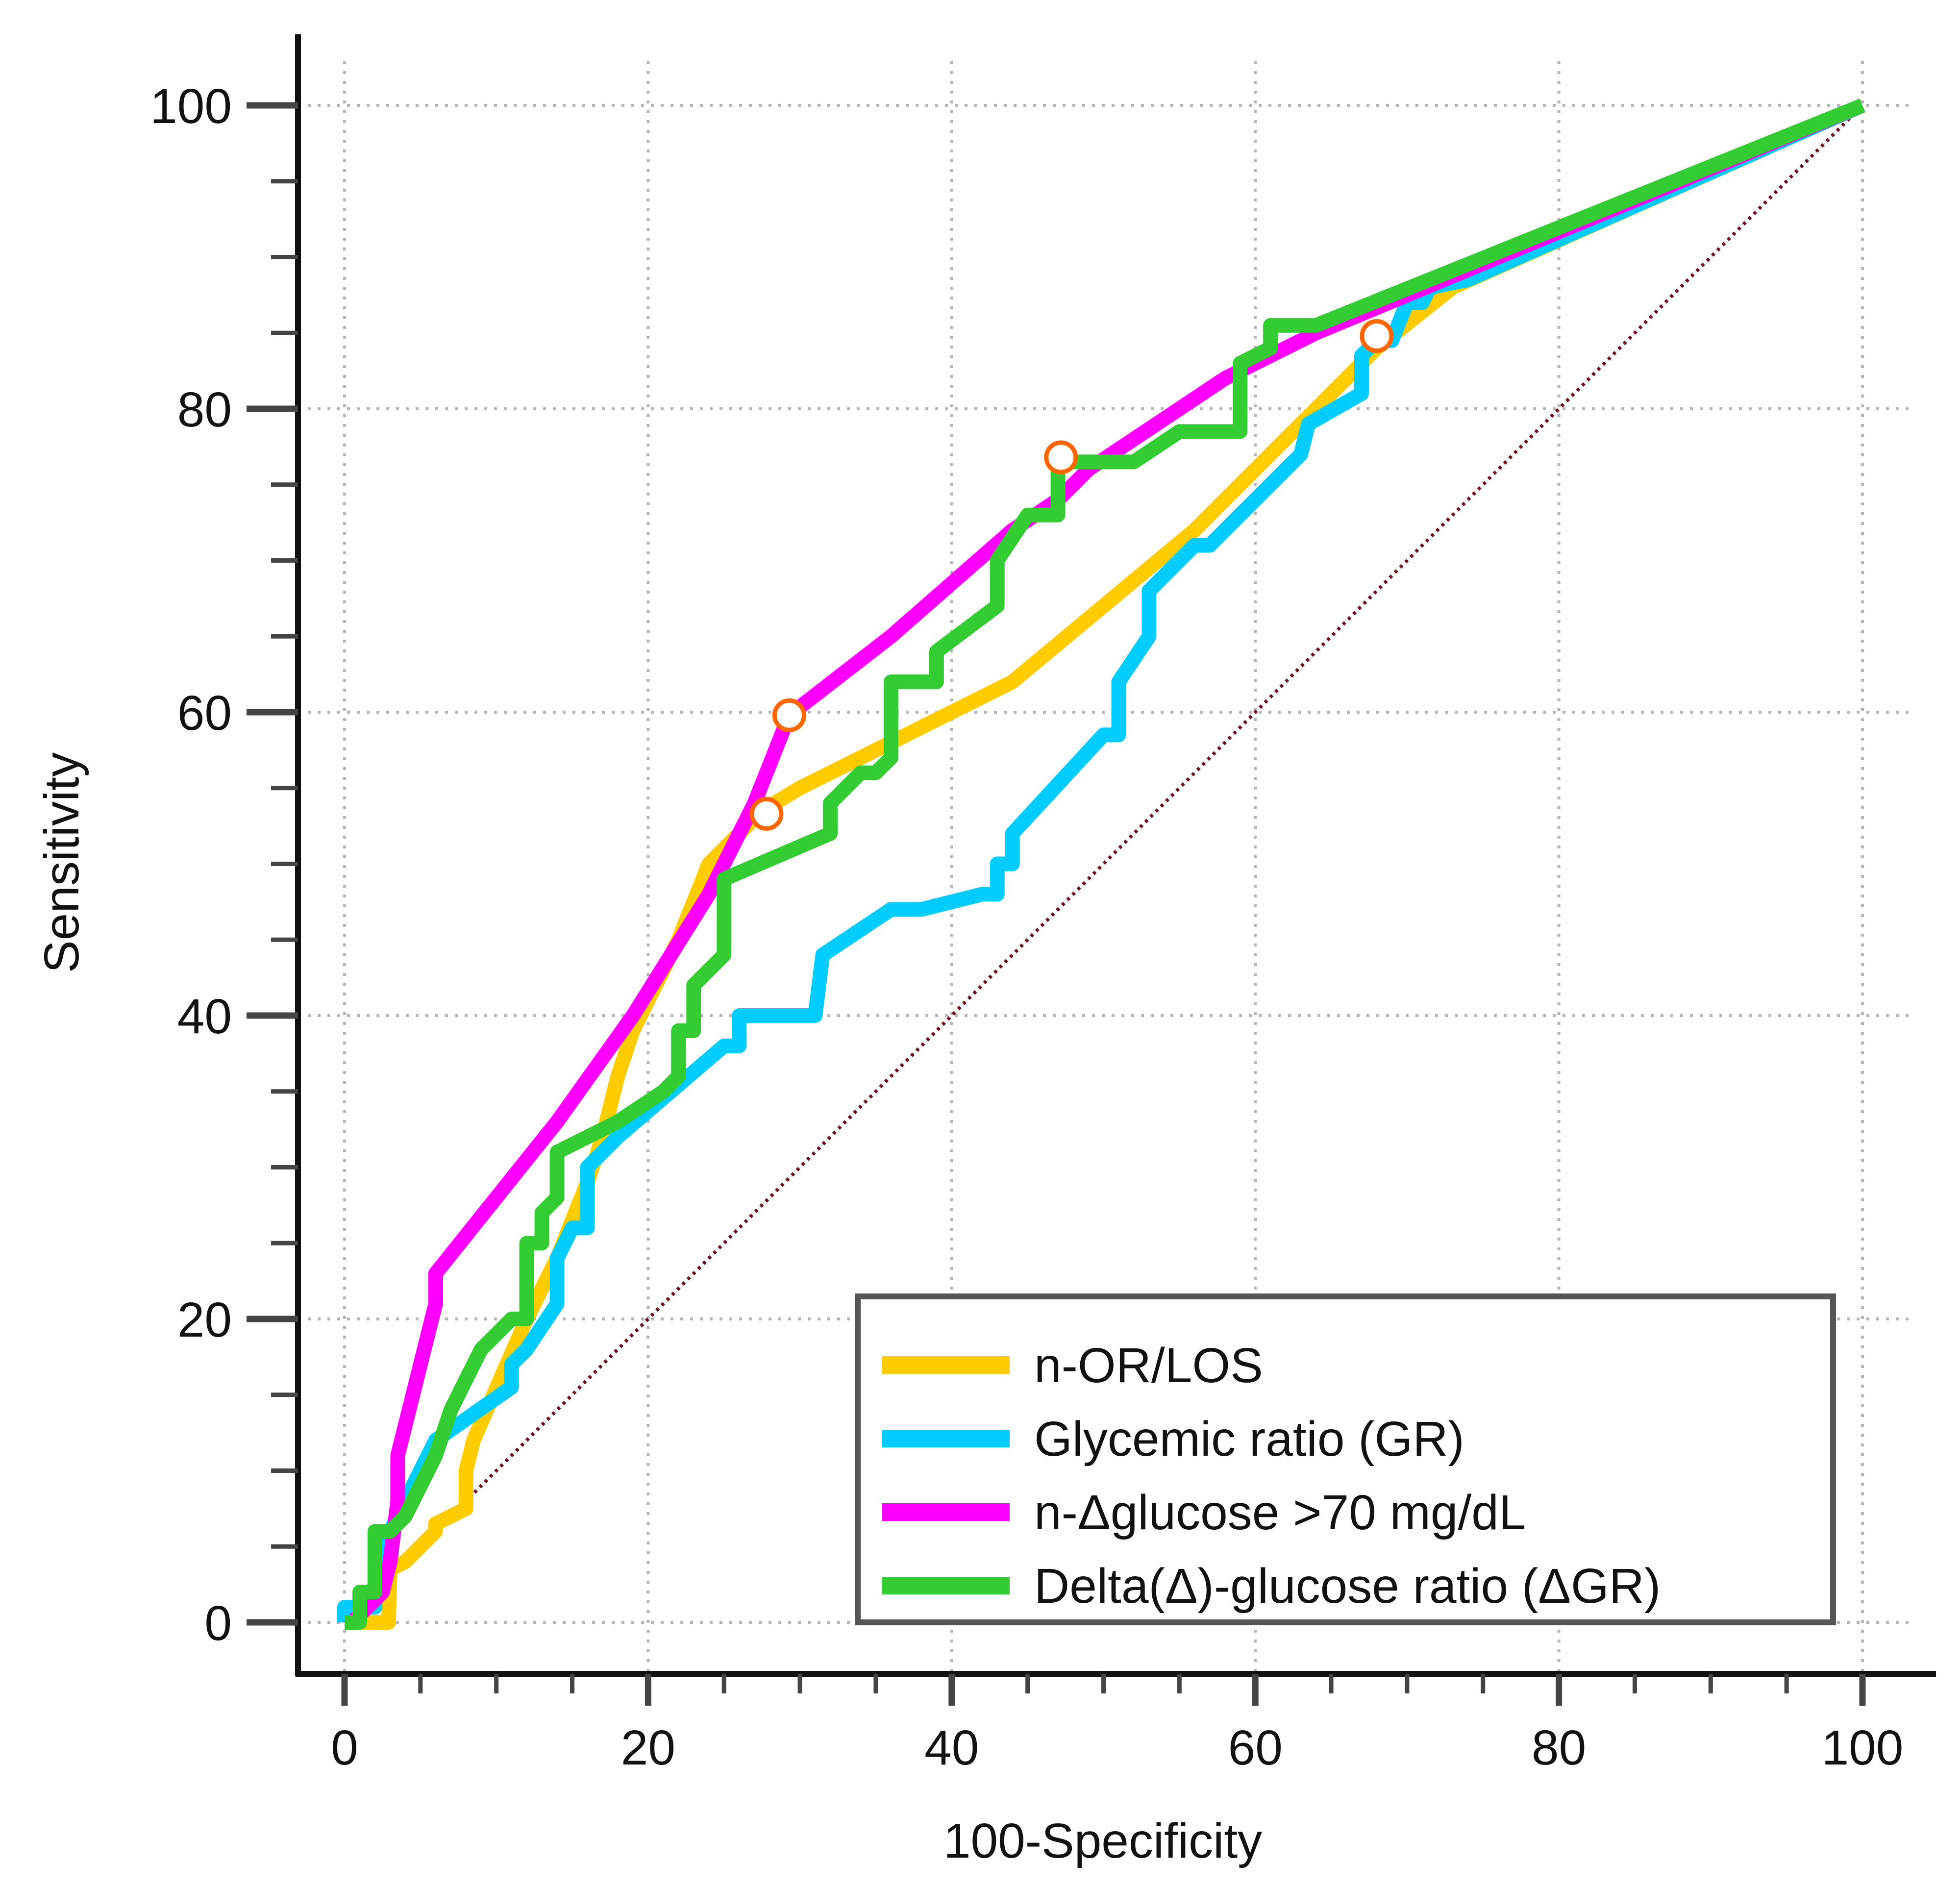 The image size is (1960, 1889). Describe the element at coordinates (204, 409) in the screenshot. I see `y-tick-label: 80` at that location.